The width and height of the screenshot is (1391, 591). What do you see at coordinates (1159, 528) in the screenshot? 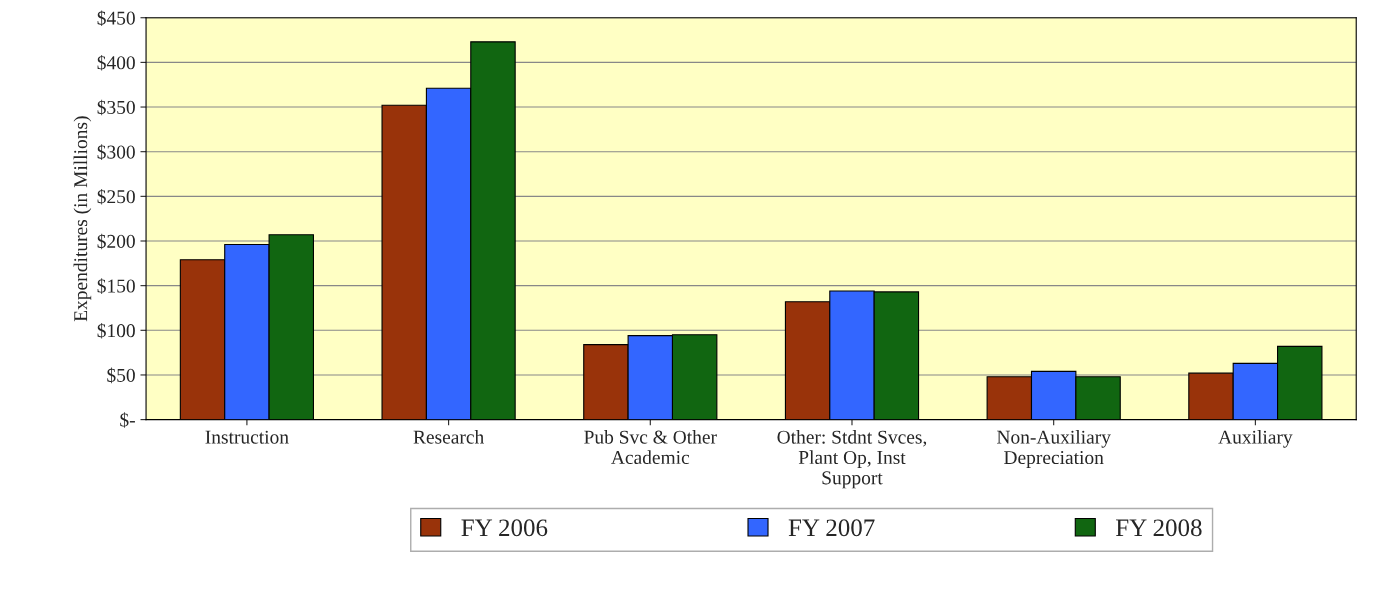
I see `legend-label: FY 2008` at bounding box center [1159, 528].